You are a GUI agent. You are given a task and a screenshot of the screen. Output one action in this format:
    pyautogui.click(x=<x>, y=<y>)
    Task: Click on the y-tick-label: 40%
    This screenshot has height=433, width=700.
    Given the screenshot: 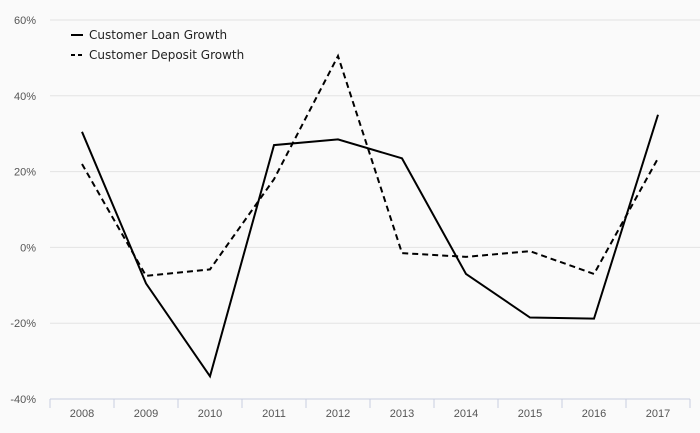 What is the action you would take?
    pyautogui.click(x=25, y=97)
    